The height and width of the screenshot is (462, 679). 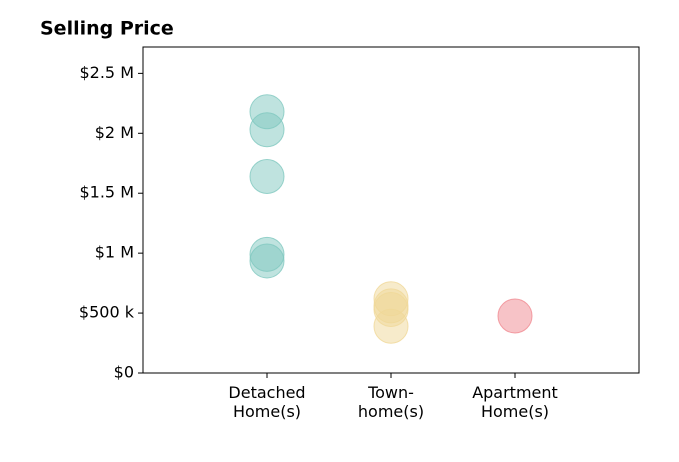 I want to click on y-tick-label: $2 M, so click(x=114, y=132).